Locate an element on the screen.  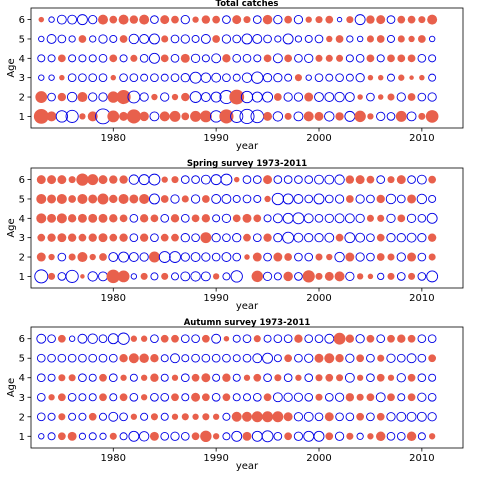
y-tick-label: 5 is located at coordinates (22, 199).